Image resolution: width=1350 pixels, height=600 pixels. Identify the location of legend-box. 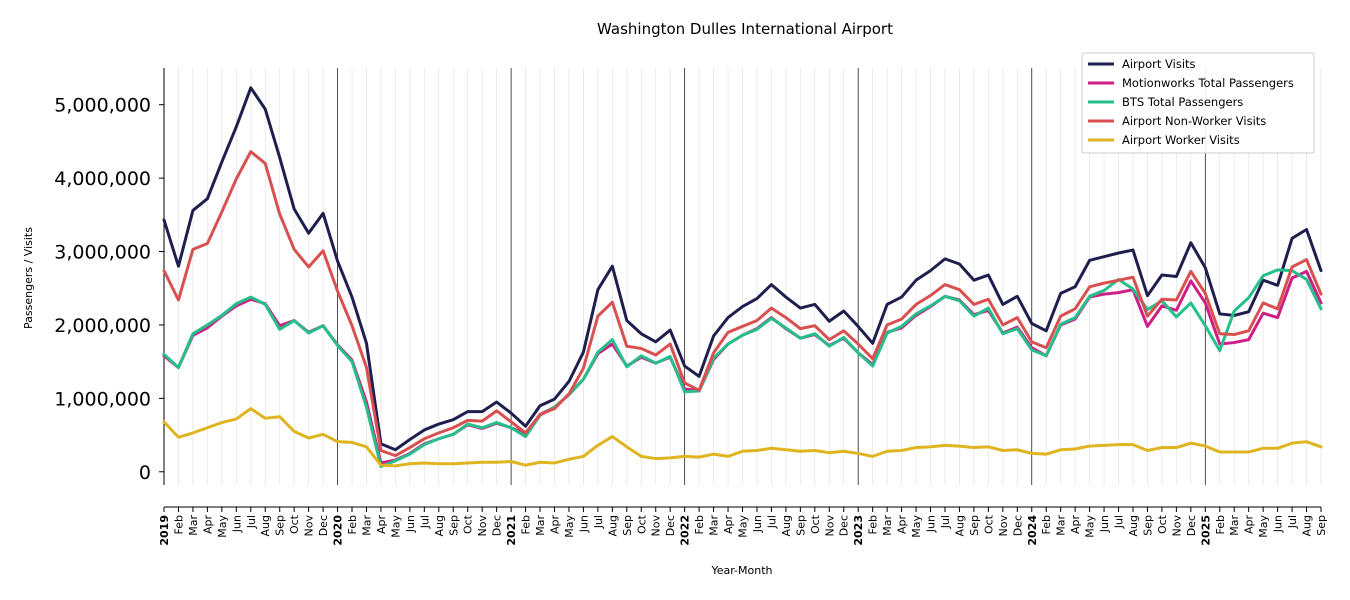
(1198, 103).